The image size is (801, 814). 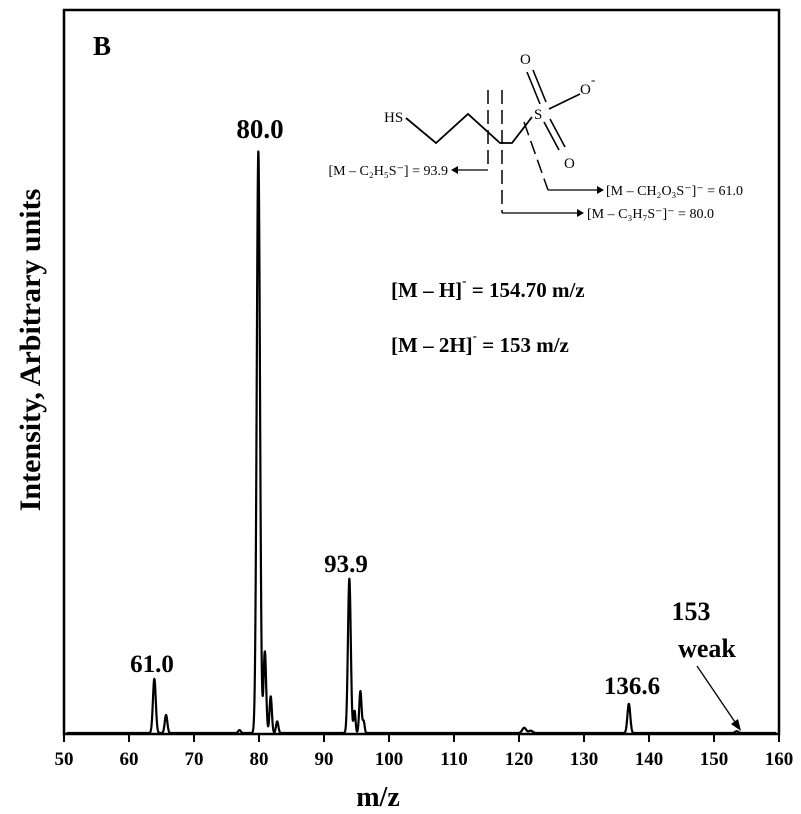 What do you see at coordinates (564, 101) in the screenshot?
I see `bond-s-o-minus` at bounding box center [564, 101].